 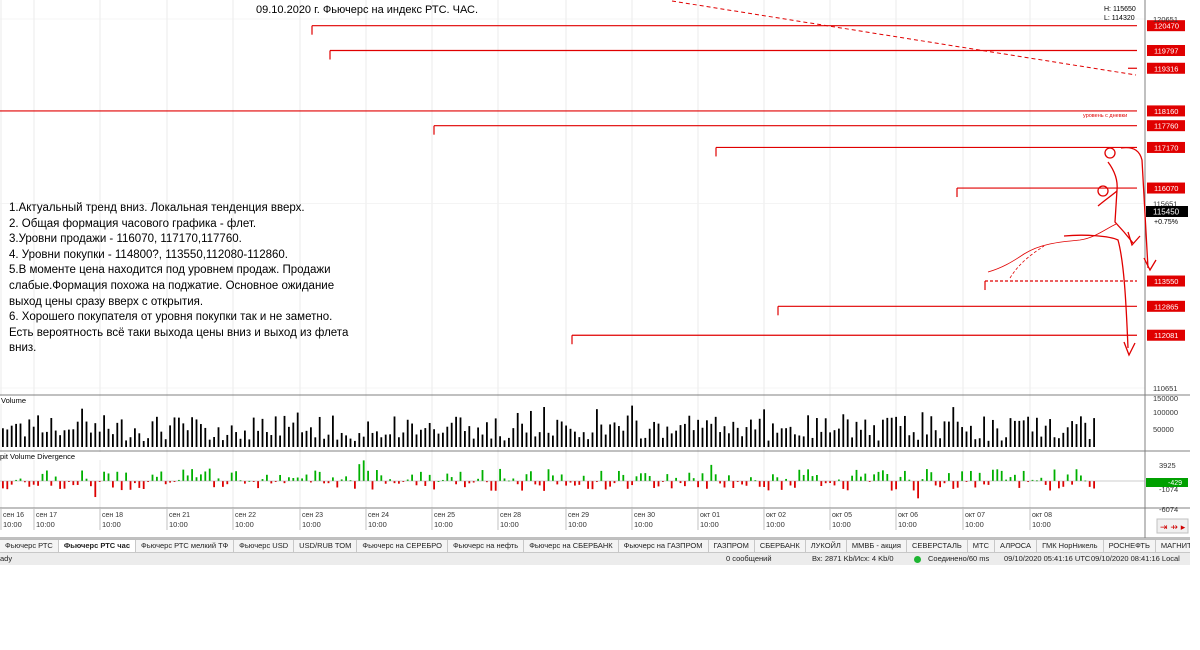 What do you see at coordinates (402, 546) in the screenshot?
I see `tab-item: Фьючерс на СЕРЕБРО` at bounding box center [402, 546].